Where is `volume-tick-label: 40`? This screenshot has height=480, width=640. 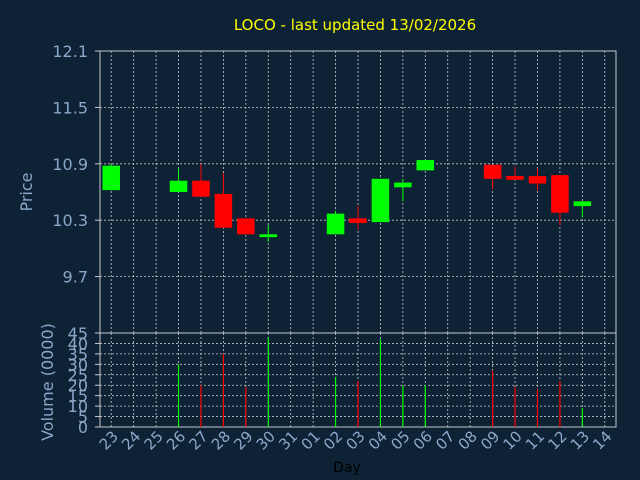 volume-tick-label: 40 is located at coordinates (78, 343).